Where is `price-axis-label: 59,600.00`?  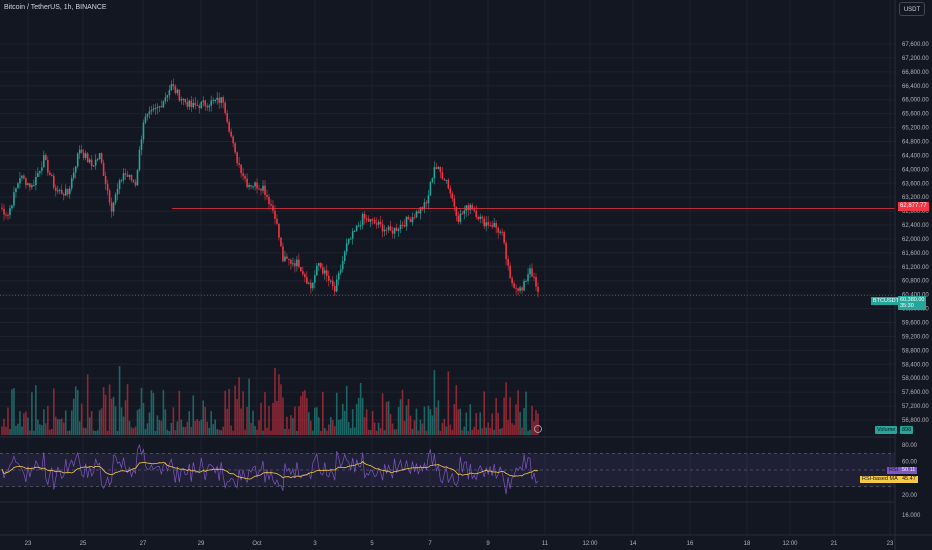 price-axis-label: 59,600.00 is located at coordinates (915, 324).